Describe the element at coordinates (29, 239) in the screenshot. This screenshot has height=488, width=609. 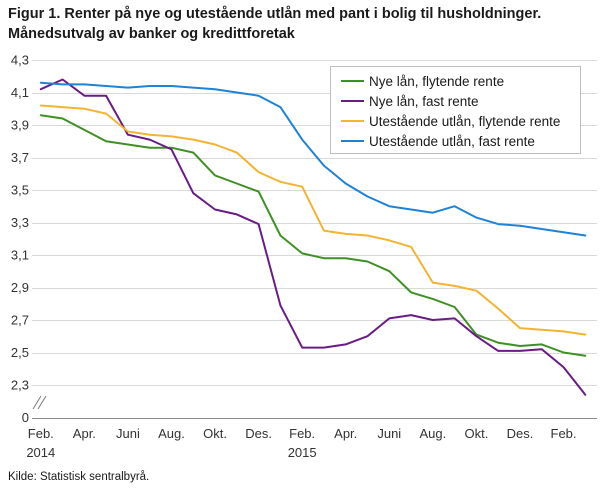
I see `y-axis: 4,3 4,1 3,9 3,7 3,5 3,3 3,1 2,9 2,7 2,5 2,3 0` at that location.